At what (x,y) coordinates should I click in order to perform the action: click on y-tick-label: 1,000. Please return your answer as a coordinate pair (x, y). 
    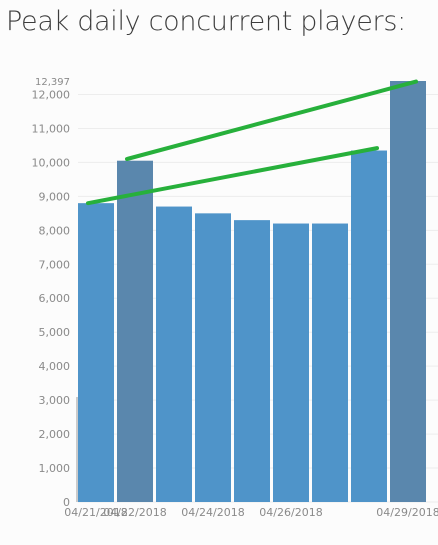
    Looking at the image, I should click on (55, 468).